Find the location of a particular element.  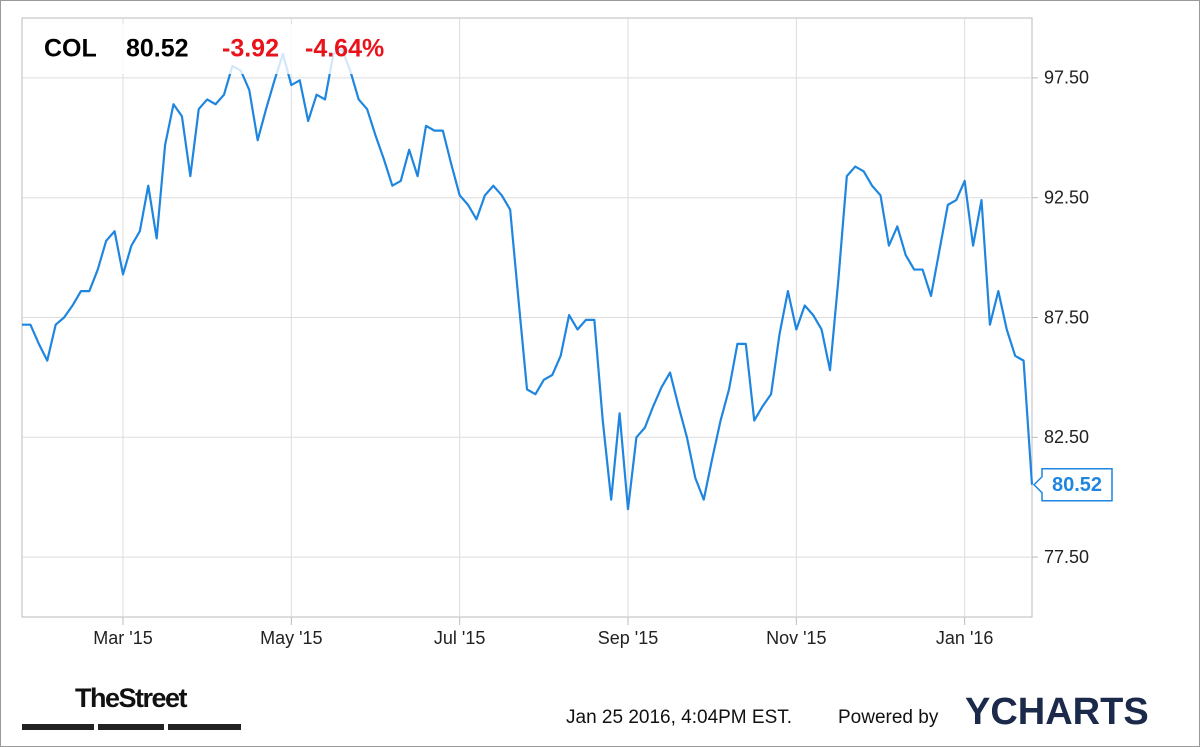

thestreet-logo: TheStreet is located at coordinates (131, 706).